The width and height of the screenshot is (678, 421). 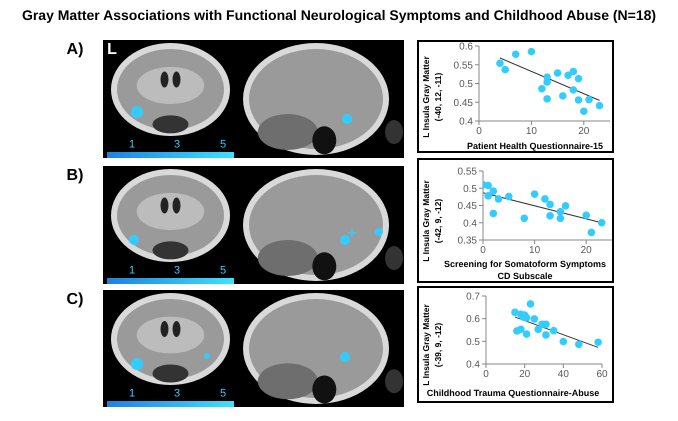 What do you see at coordinates (525, 270) in the screenshot?
I see `x-axis-title: Screening for Somatoform Symptoms CD Subscale` at bounding box center [525, 270].